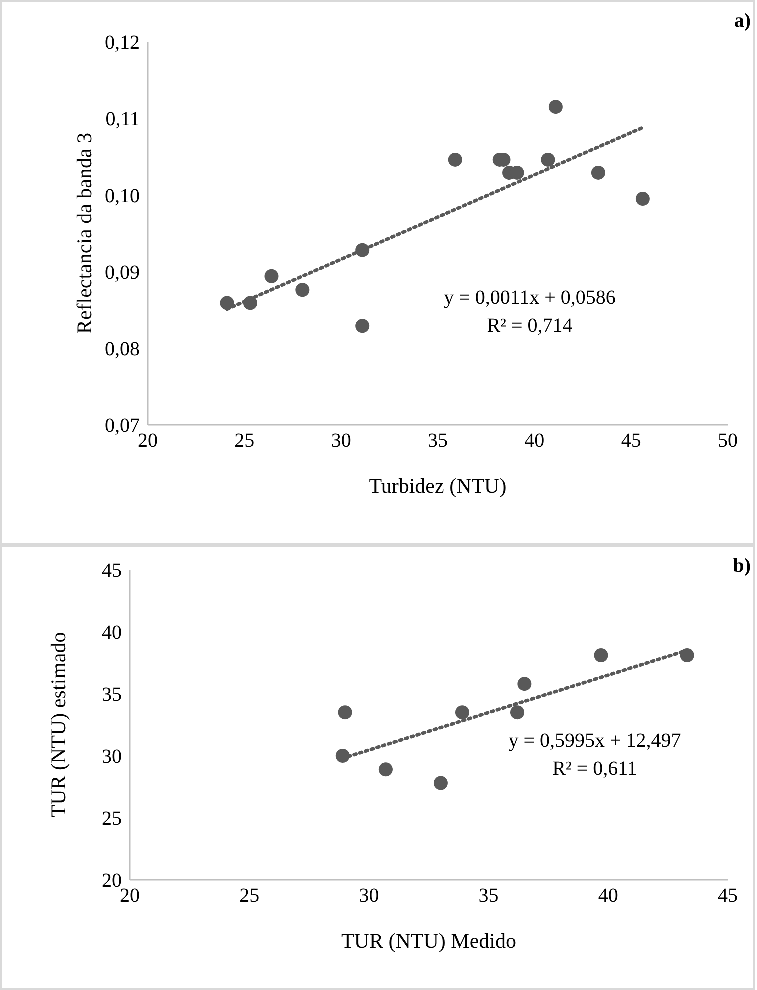 The image size is (757, 990). Describe the element at coordinates (742, 21) in the screenshot. I see `text: a)` at that location.